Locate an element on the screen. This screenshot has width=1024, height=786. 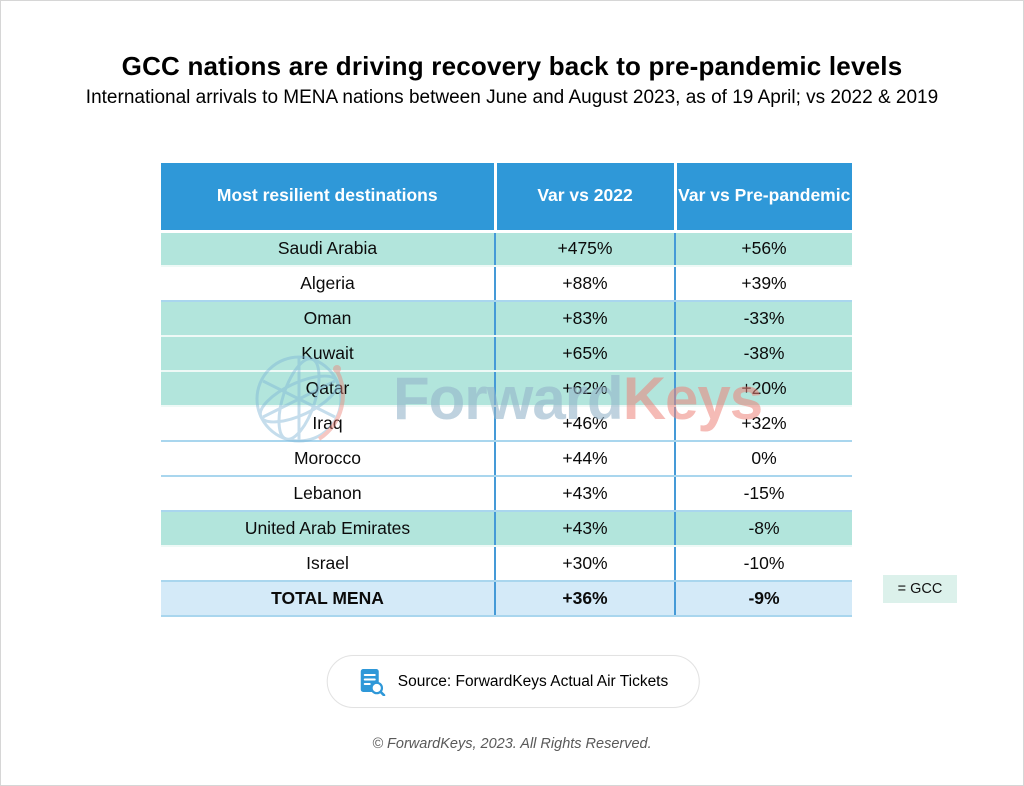
cell-destination: Iraq is located at coordinates (328, 424).